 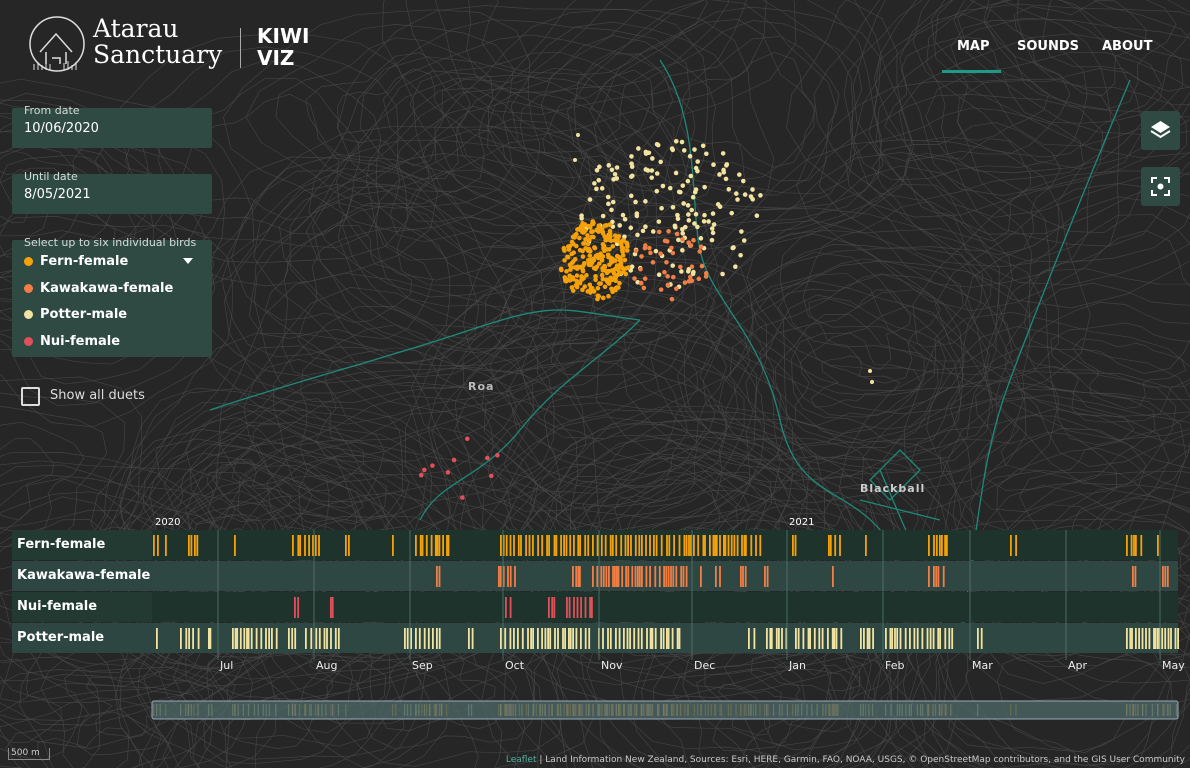 What do you see at coordinates (893, 488) in the screenshot?
I see `place-label: Blackball` at bounding box center [893, 488].